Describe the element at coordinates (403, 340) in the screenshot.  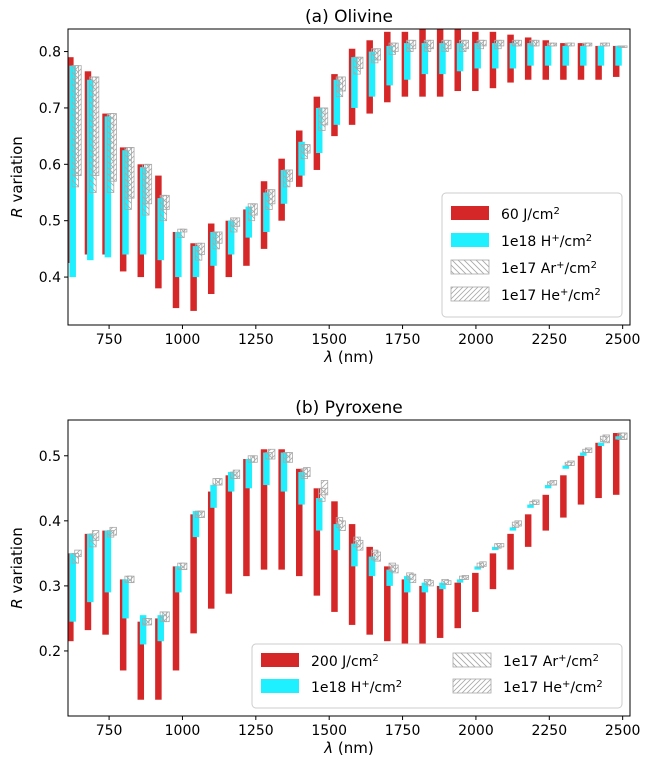
I see `x-tick-label: 1750` at that location.